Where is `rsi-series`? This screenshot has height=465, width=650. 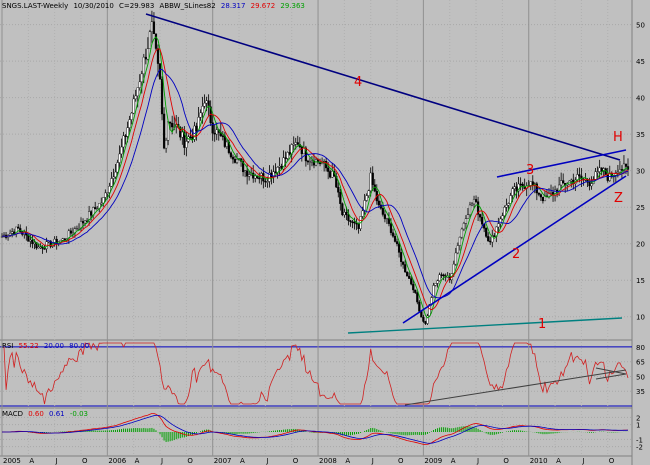
rsi-series is located at coordinates (316, 373).